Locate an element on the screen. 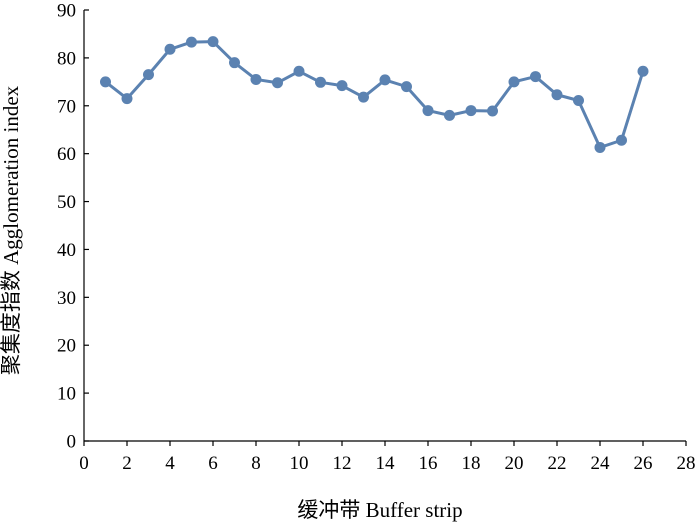 The height and width of the screenshot is (527, 700). y-tick-label: 0 is located at coordinates (72, 442).